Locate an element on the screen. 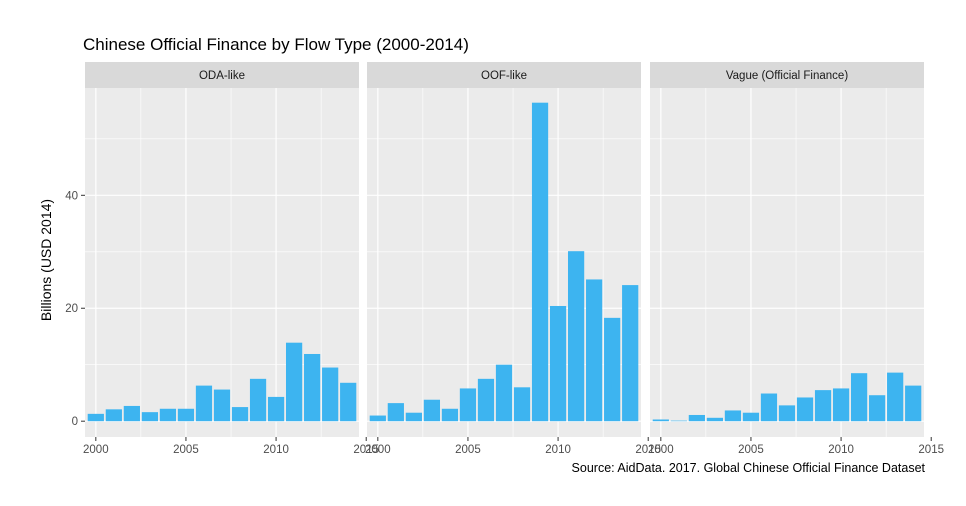 The height and width of the screenshot is (506, 966). facet-strip-label: ODA-like is located at coordinates (222, 76).